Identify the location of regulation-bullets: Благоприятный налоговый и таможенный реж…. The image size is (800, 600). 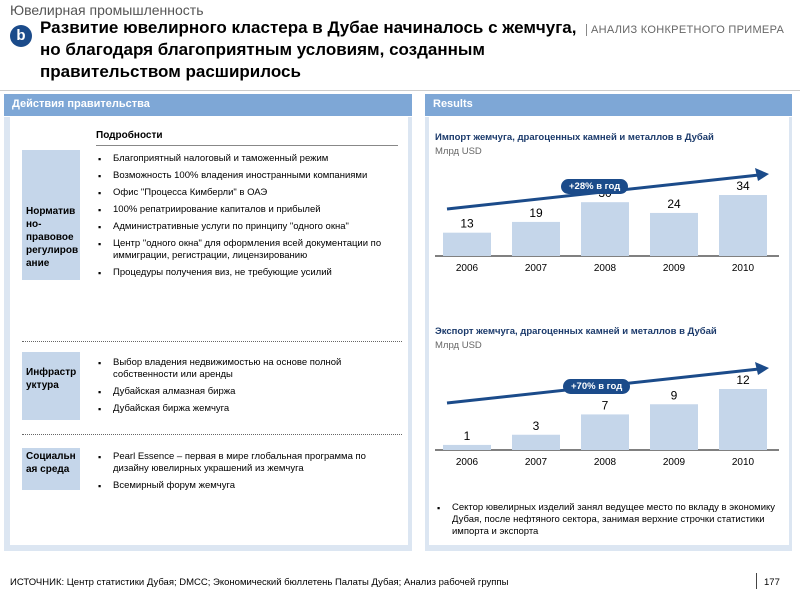
(246, 218).